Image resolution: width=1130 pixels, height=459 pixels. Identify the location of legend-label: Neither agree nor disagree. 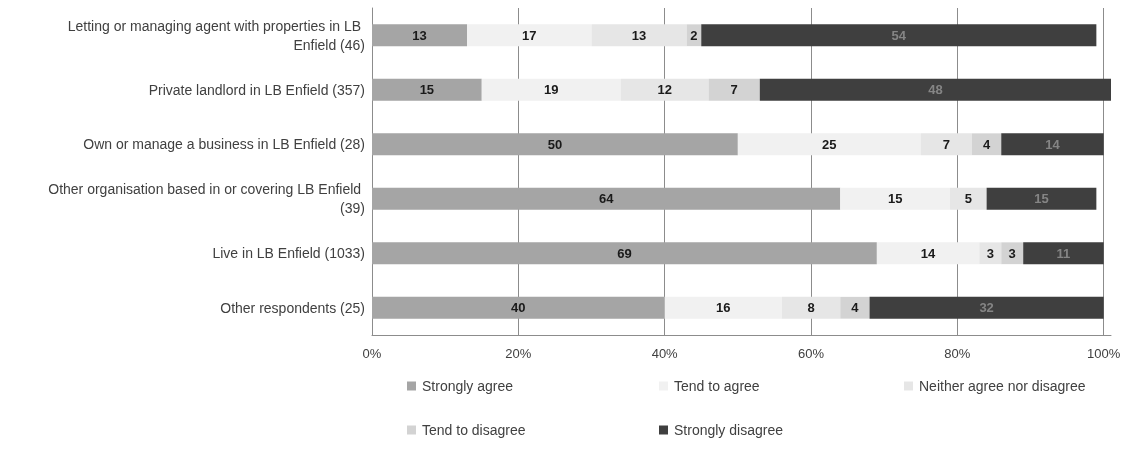
(1002, 386).